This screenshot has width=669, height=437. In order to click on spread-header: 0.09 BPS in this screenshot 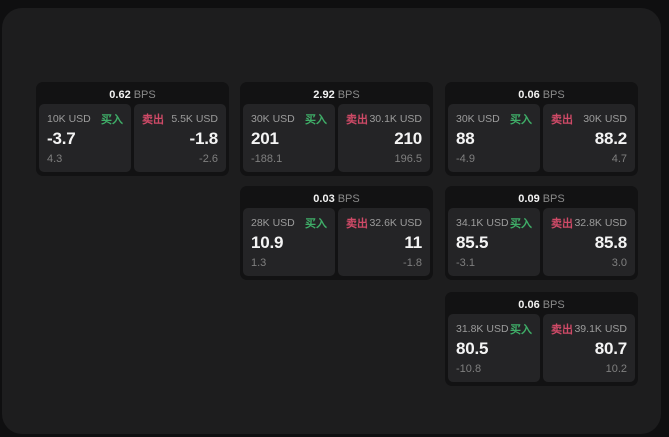, I will do `click(541, 198)`.